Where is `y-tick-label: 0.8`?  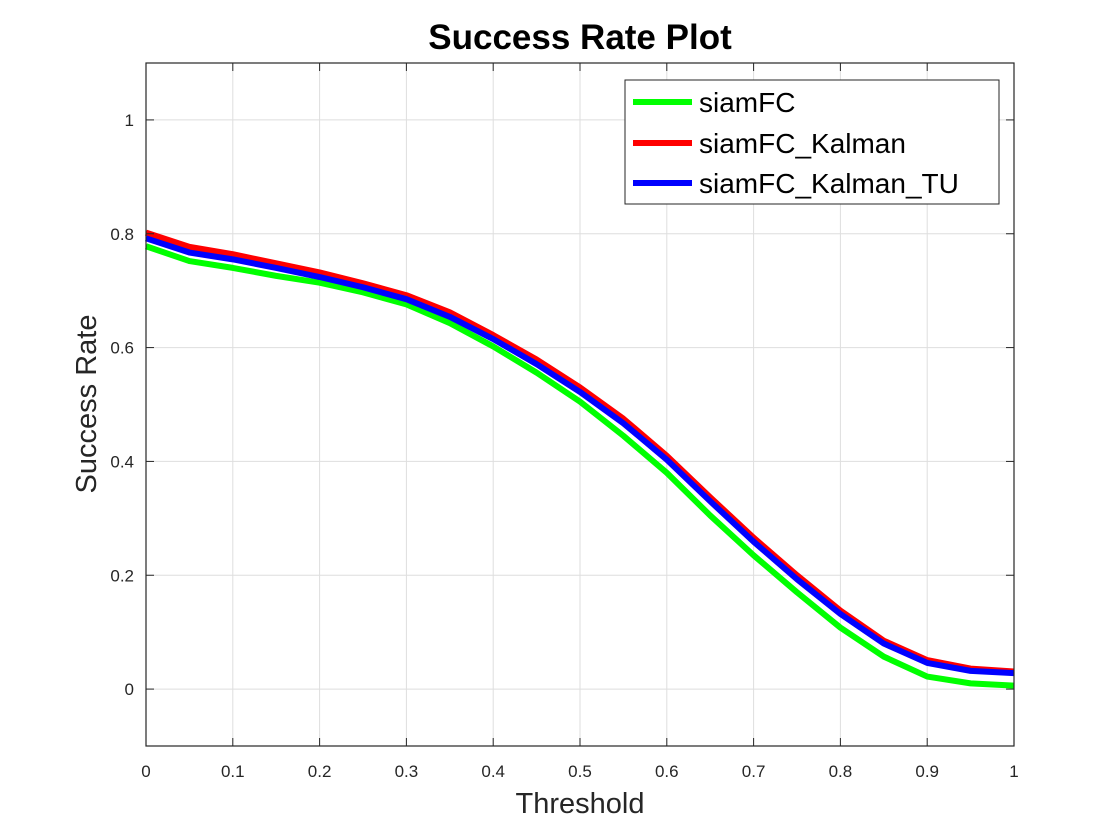 y-tick-label: 0.8 is located at coordinates (122, 234).